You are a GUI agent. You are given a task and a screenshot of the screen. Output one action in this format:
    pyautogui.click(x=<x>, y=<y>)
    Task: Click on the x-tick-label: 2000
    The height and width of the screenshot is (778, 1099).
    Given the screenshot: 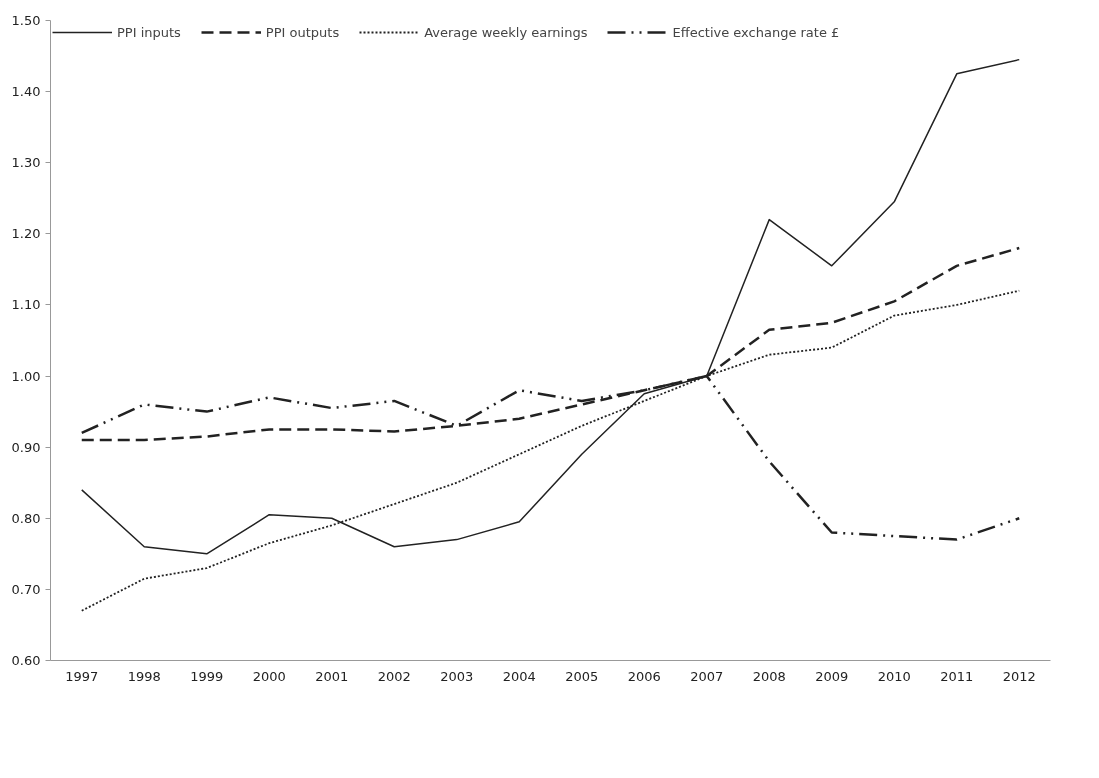 What is the action you would take?
    pyautogui.click(x=269, y=676)
    